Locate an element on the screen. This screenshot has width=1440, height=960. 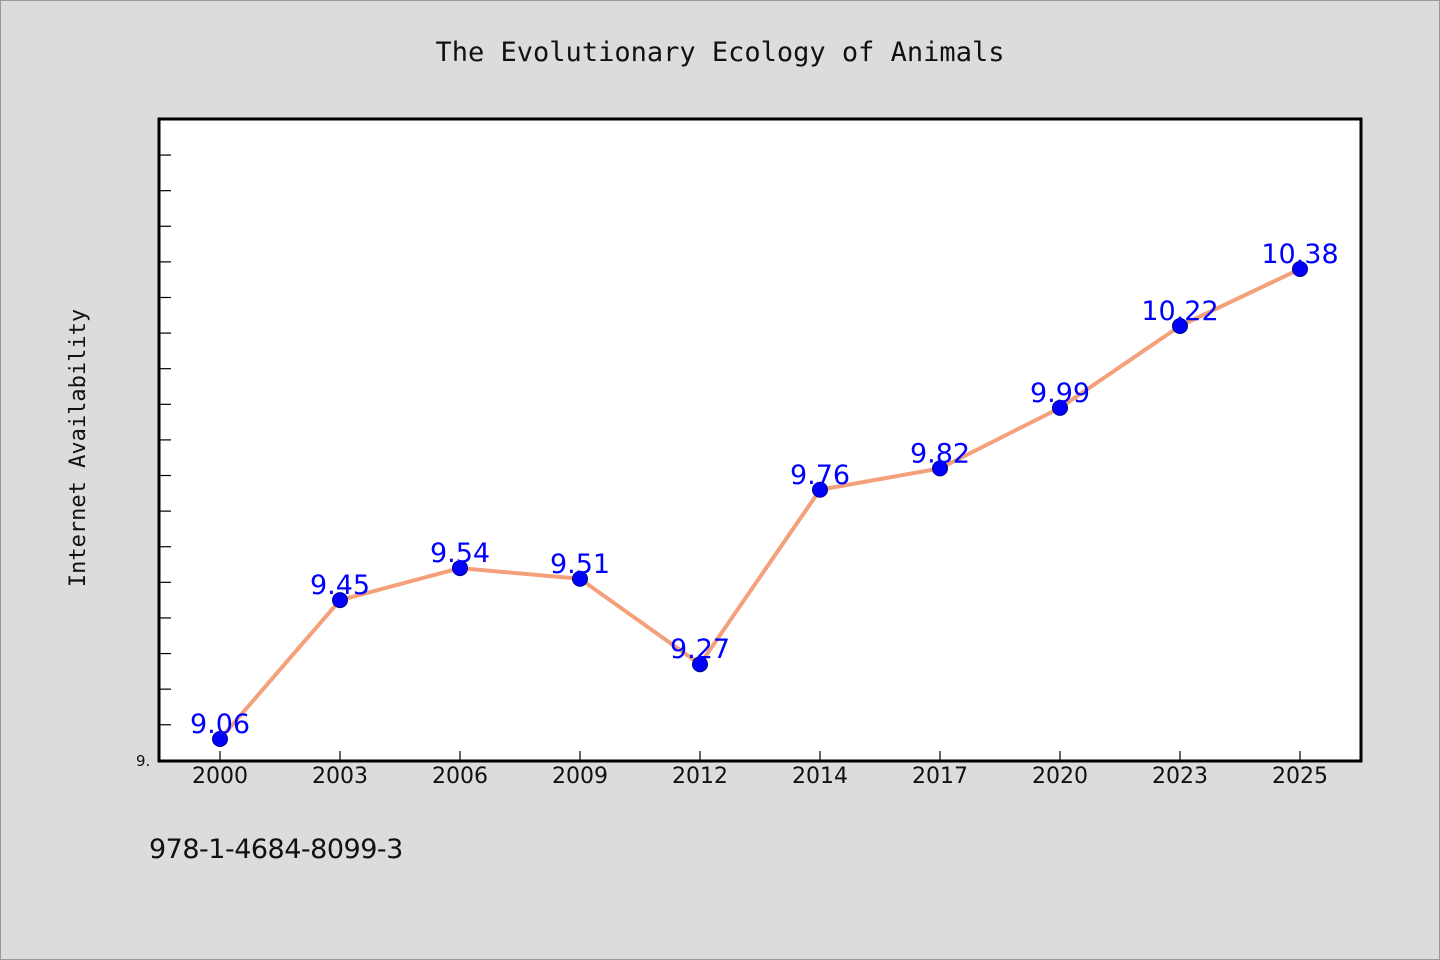
data-label: 10.38 is located at coordinates (1299, 254).